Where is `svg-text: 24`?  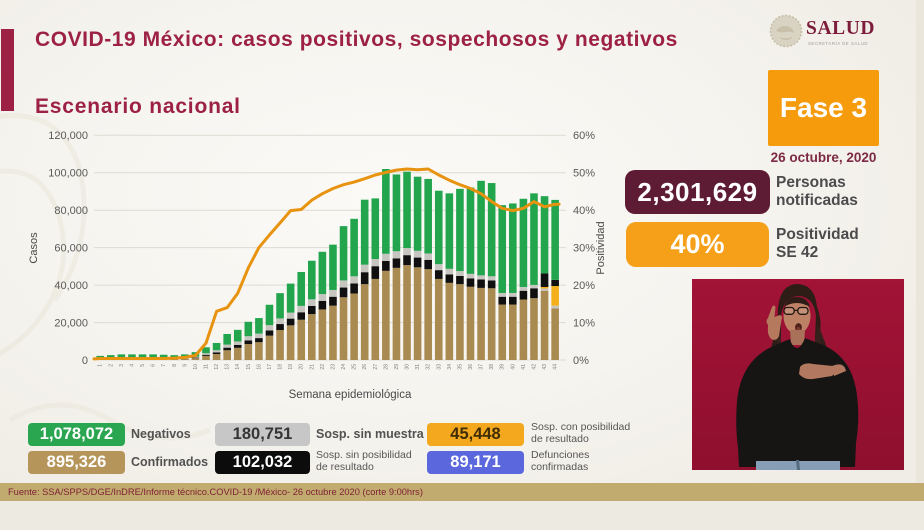 svg-text: 24 is located at coordinates (344, 367).